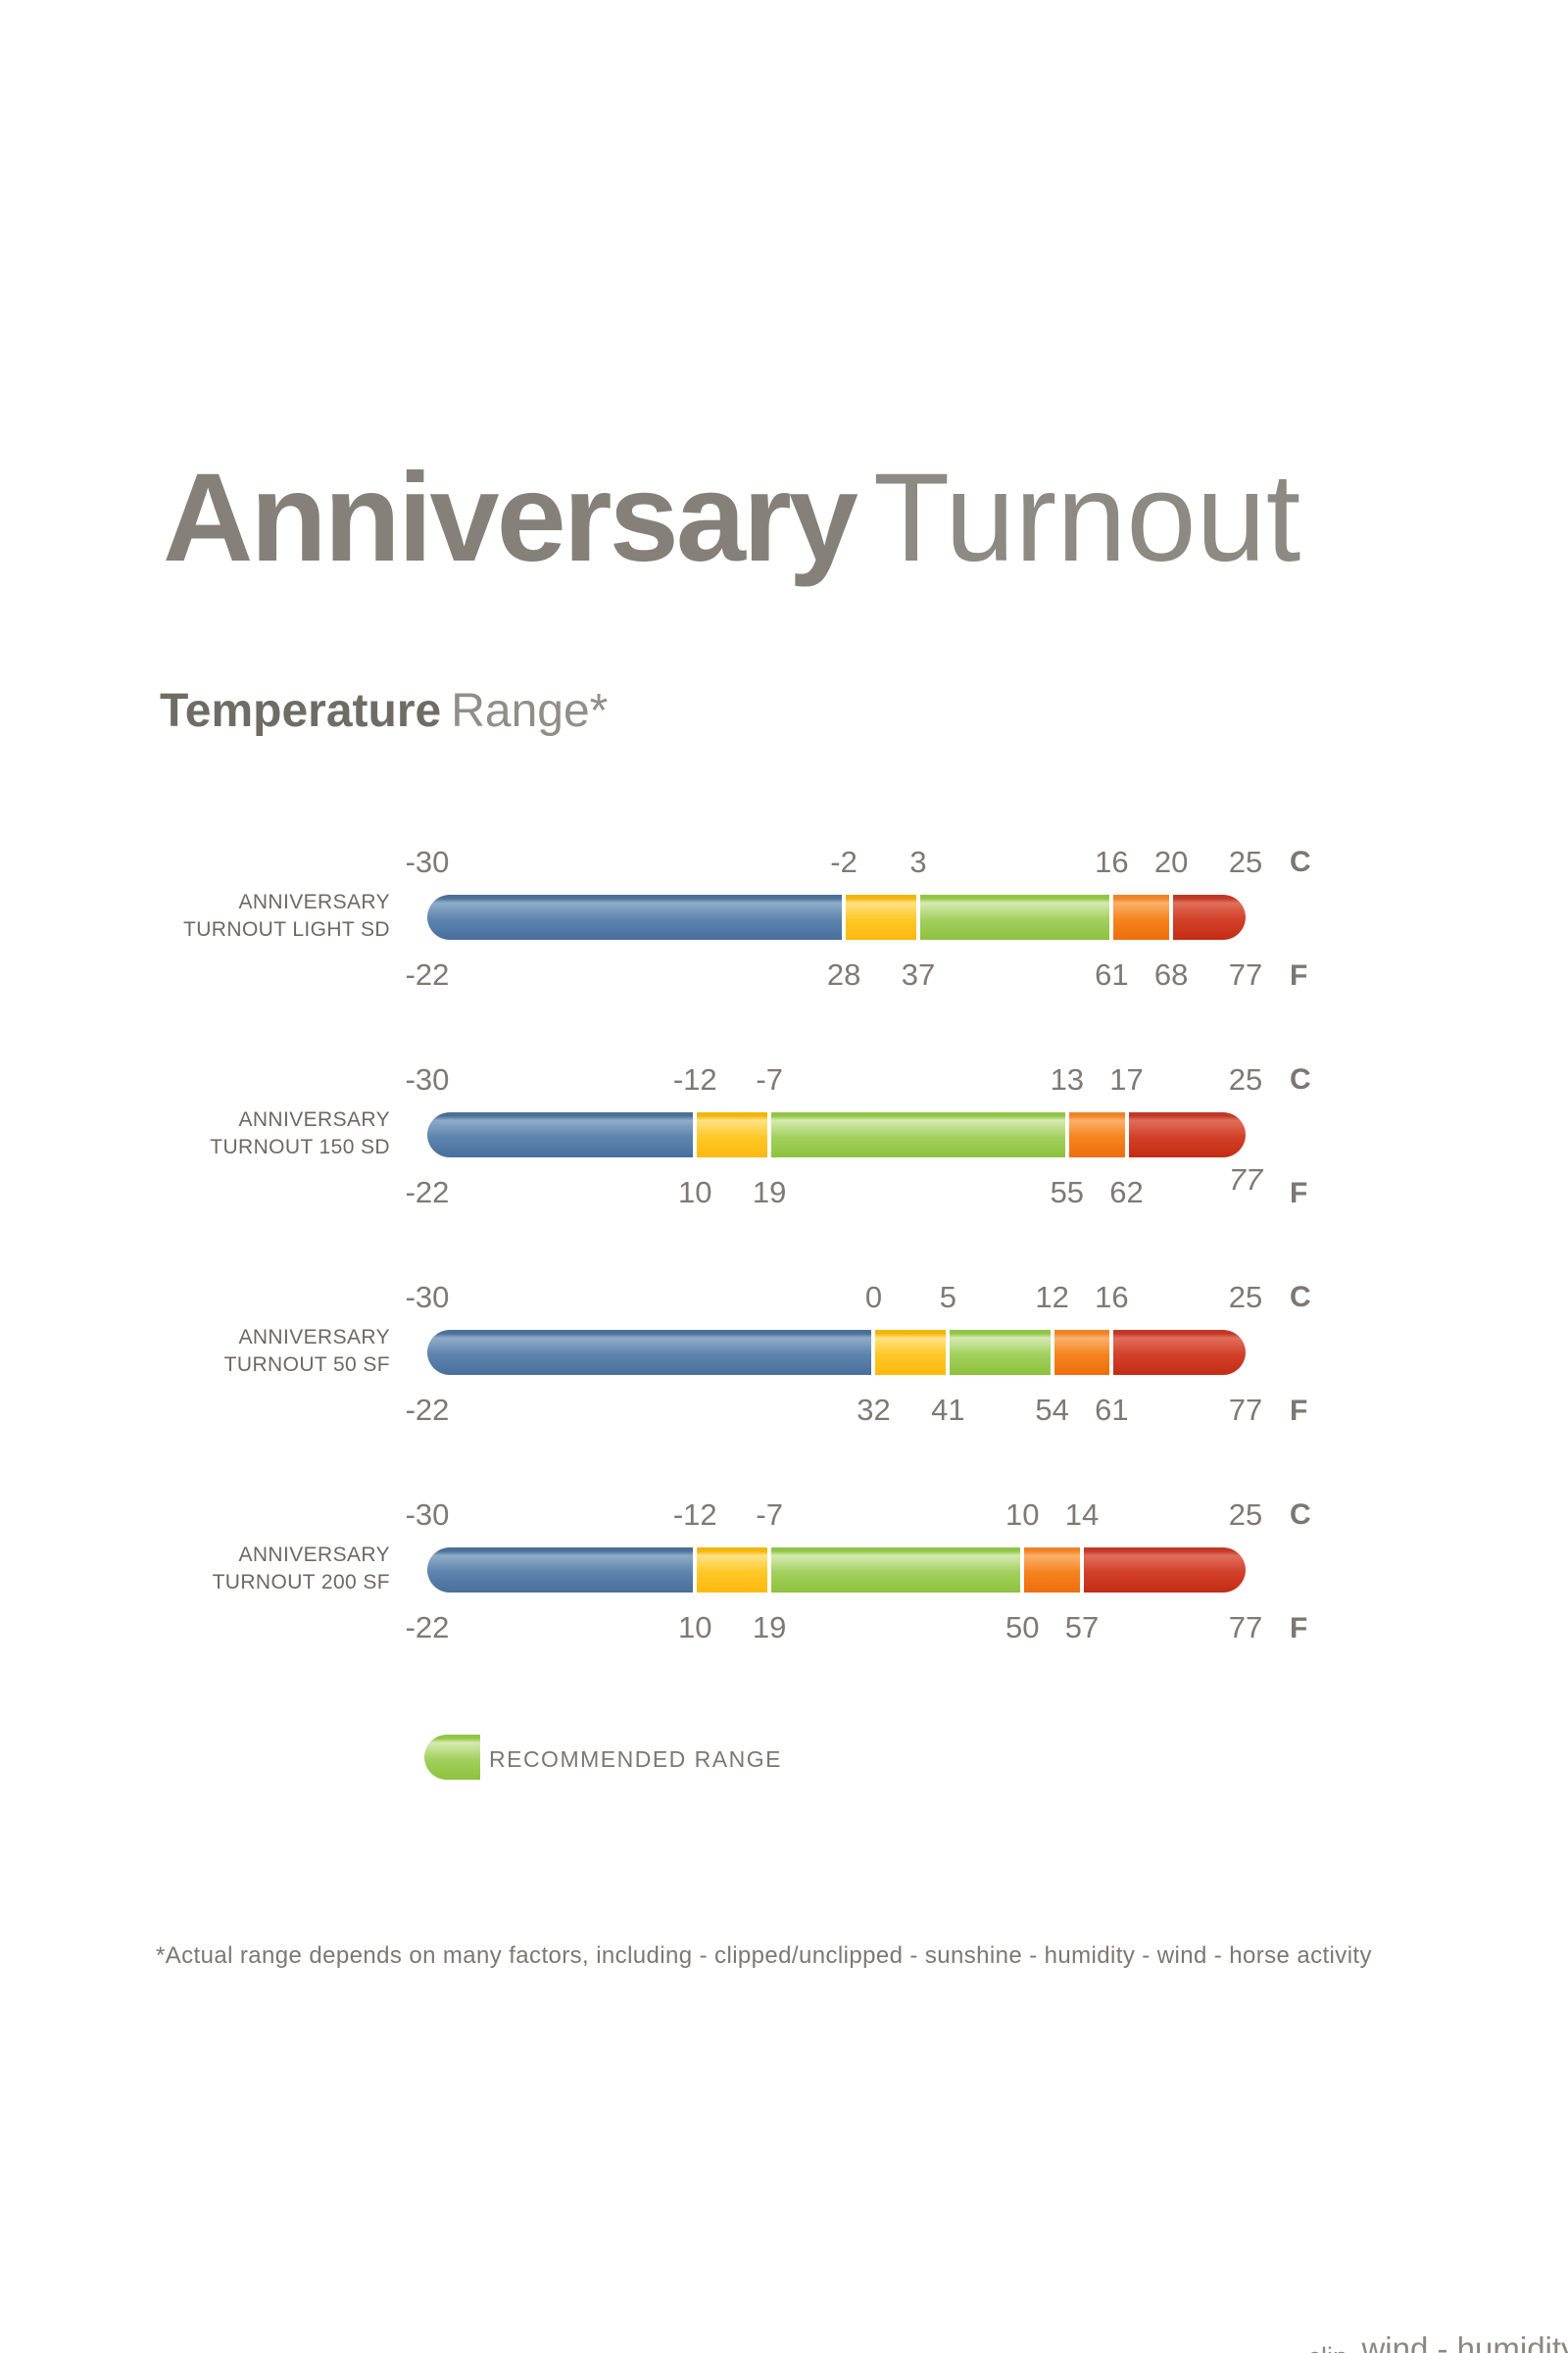 The width and height of the screenshot is (1568, 2353). Describe the element at coordinates (1052, 1297) in the screenshot. I see `scale-tick: 12` at that location.